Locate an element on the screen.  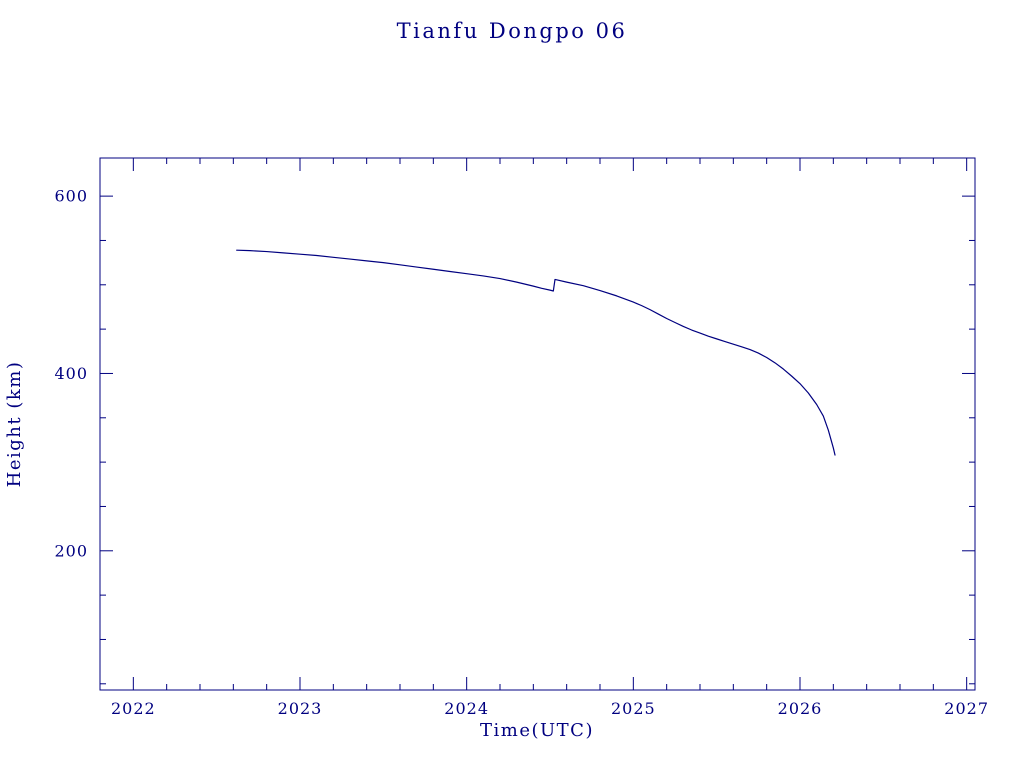
x-tick-label: 2026 is located at coordinates (800, 708).